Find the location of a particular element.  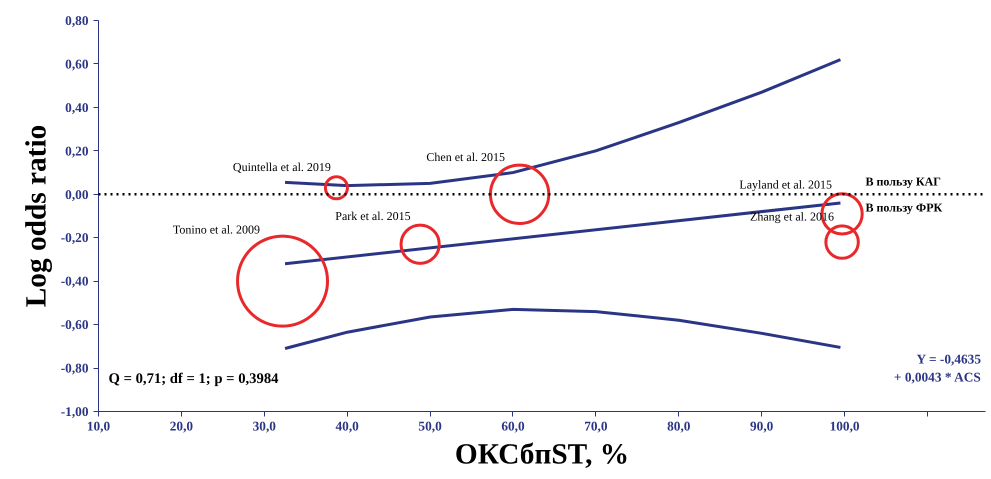

y-tick-label: -1,00 is located at coordinates (74, 411).